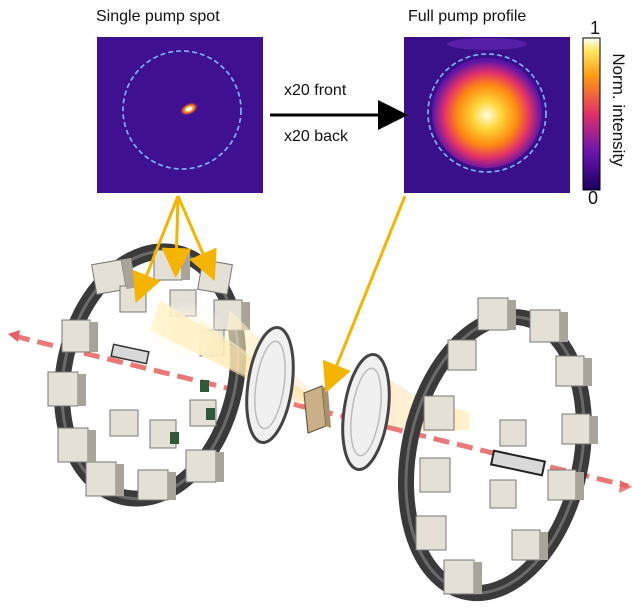  I want to click on single-spot-image, so click(180, 115).